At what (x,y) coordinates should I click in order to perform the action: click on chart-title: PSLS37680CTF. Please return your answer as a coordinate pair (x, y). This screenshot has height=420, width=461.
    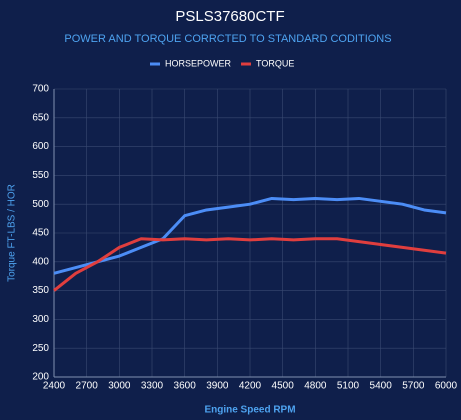
    Looking at the image, I should click on (229, 16).